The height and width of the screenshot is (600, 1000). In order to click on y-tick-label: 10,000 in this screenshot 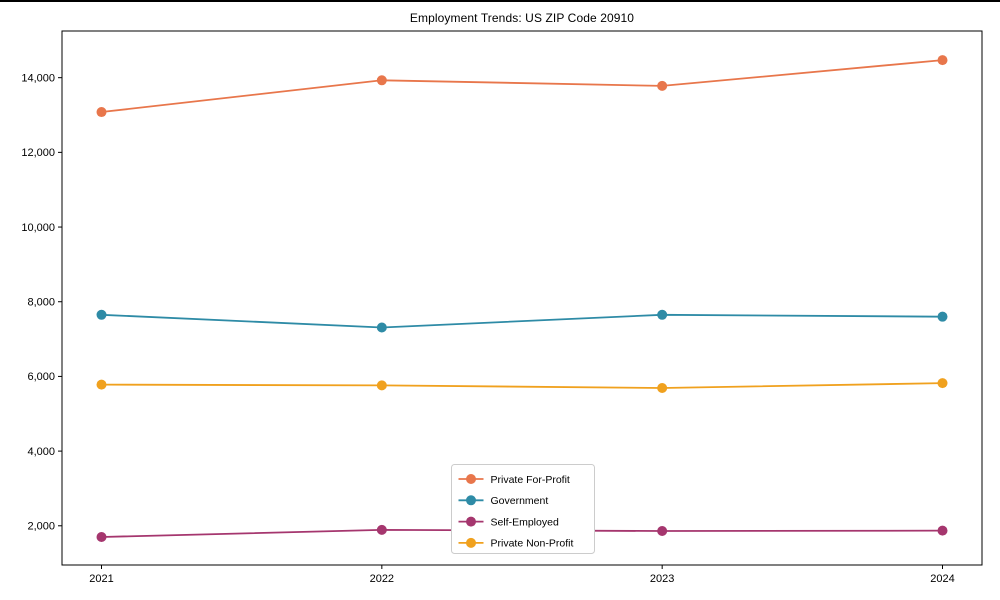, I will do `click(38, 228)`.